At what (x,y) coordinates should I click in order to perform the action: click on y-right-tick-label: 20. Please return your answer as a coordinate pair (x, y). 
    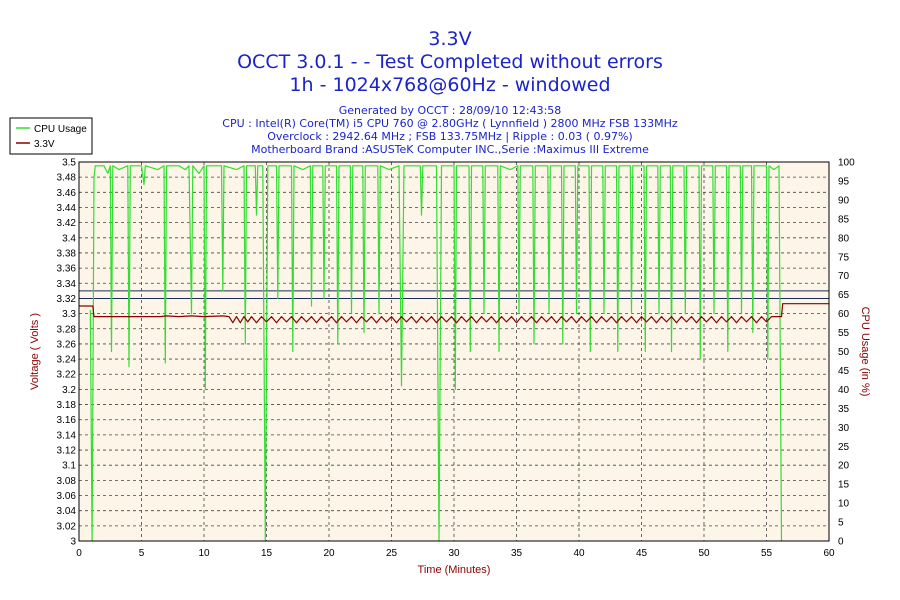
    Looking at the image, I should click on (844, 466).